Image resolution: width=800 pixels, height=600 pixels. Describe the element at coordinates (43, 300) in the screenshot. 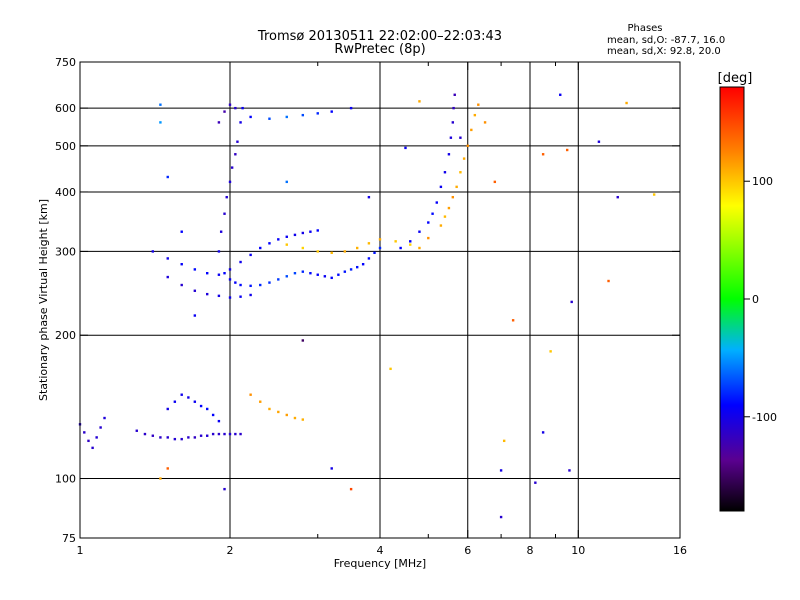

I see `y-axis-label: Stationary phase Virtual Height [km]` at that location.